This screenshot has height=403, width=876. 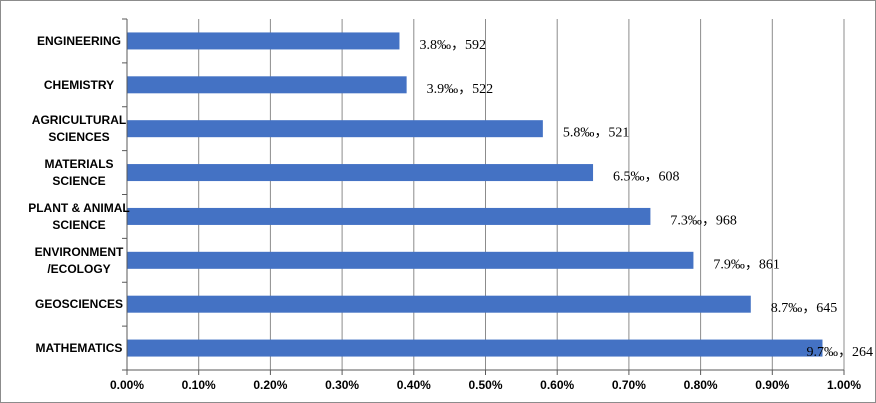 I want to click on category-label: CHEMISTRY, so click(x=79, y=85).